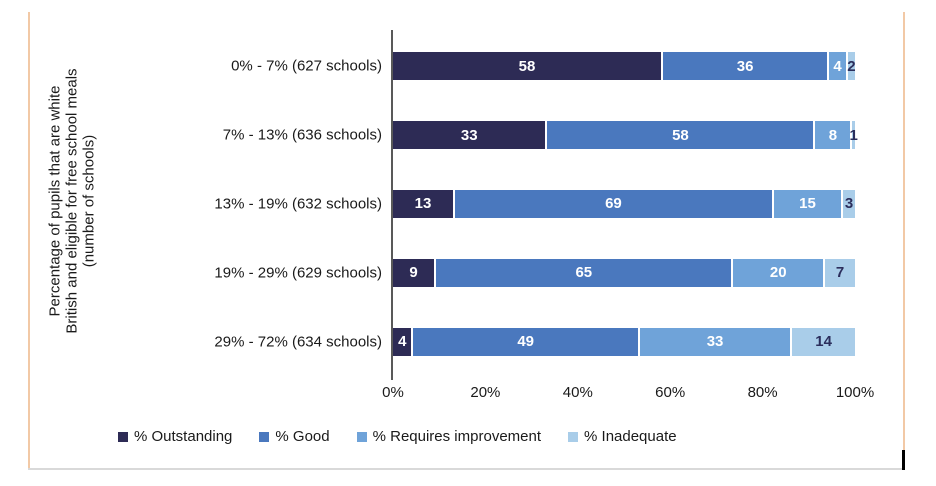  What do you see at coordinates (183, 436) in the screenshot?
I see `legend-label: % Outstanding` at bounding box center [183, 436].